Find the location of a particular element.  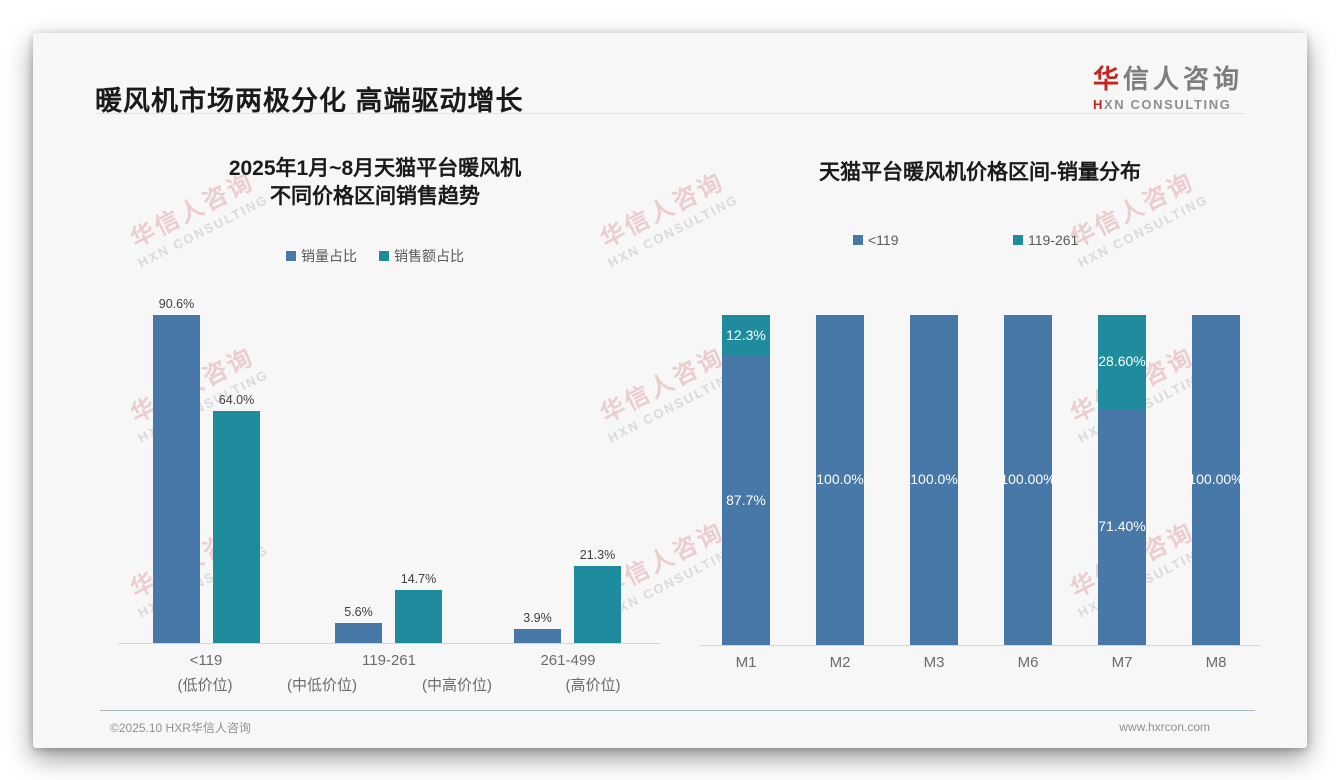

bar-M6-<119 is located at coordinates (1028, 480).